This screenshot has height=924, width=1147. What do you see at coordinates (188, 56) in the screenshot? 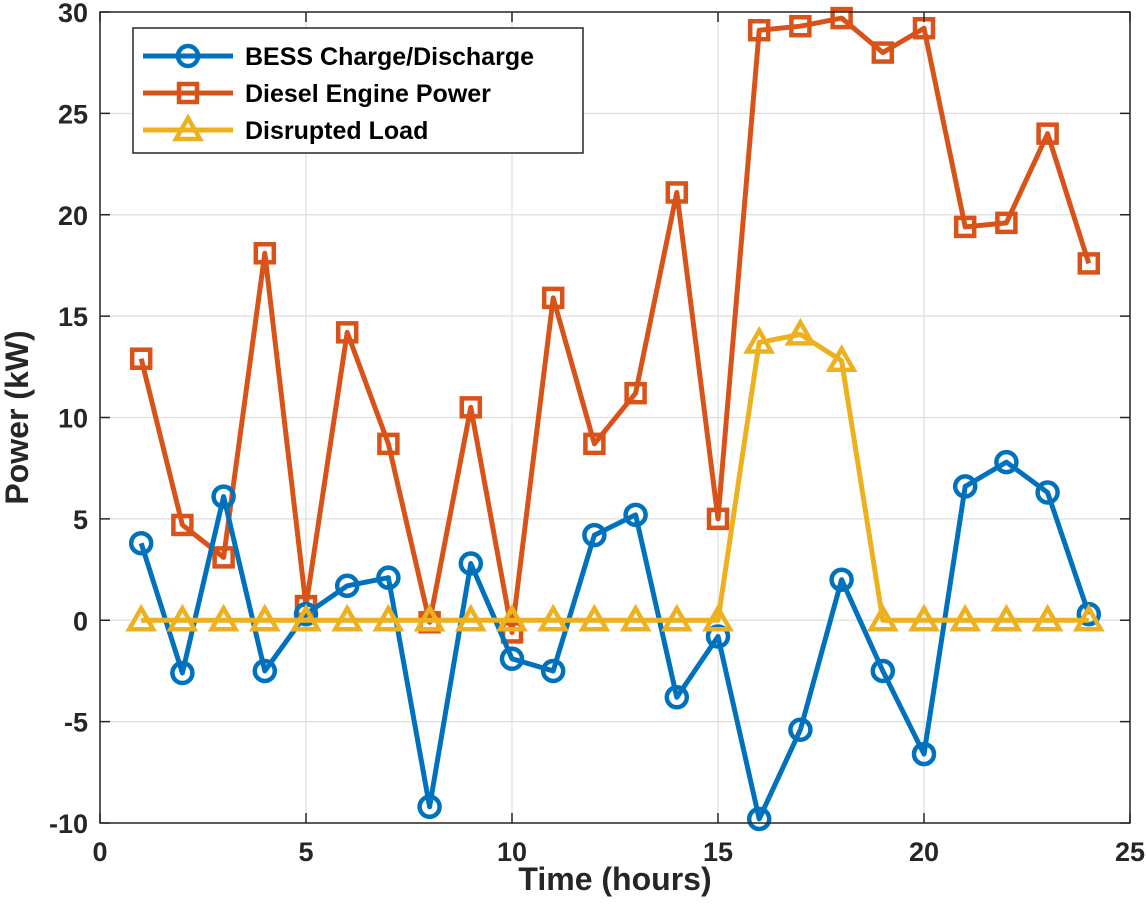
I see `legend-marker-bess-charge-discharge` at bounding box center [188, 56].